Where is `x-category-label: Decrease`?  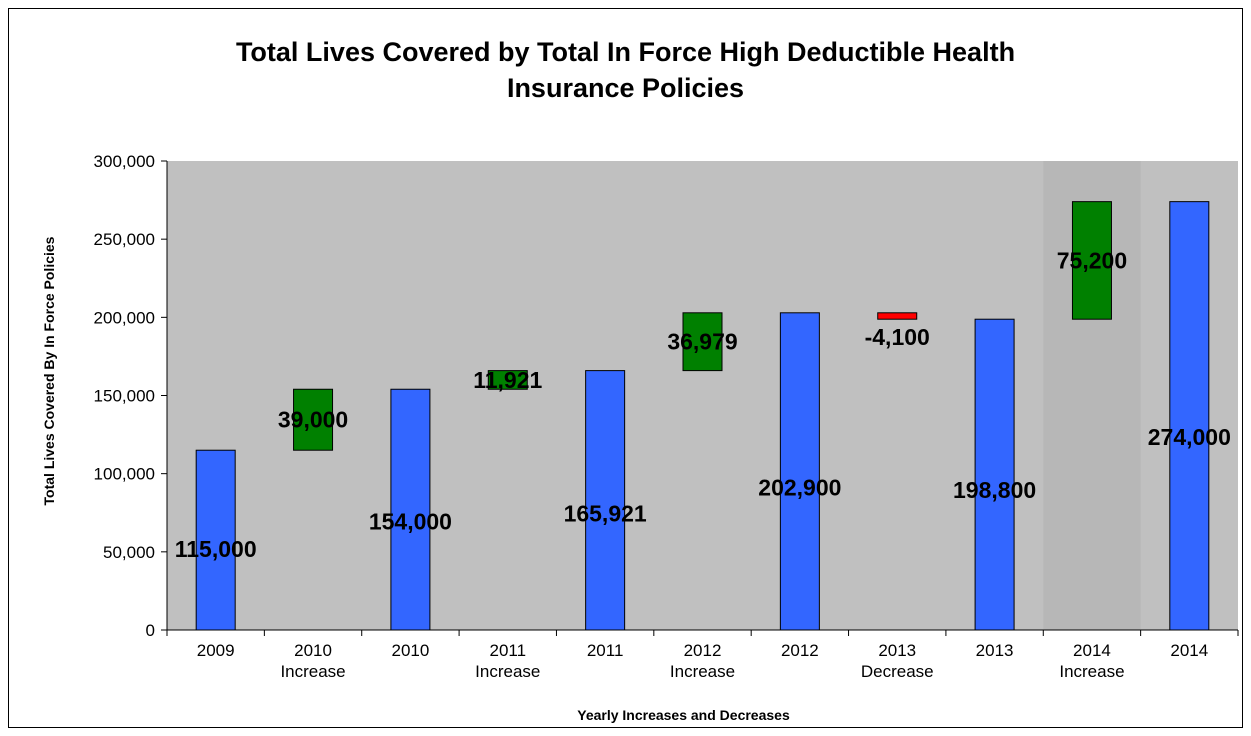
x-category-label: Decrease is located at coordinates (897, 671).